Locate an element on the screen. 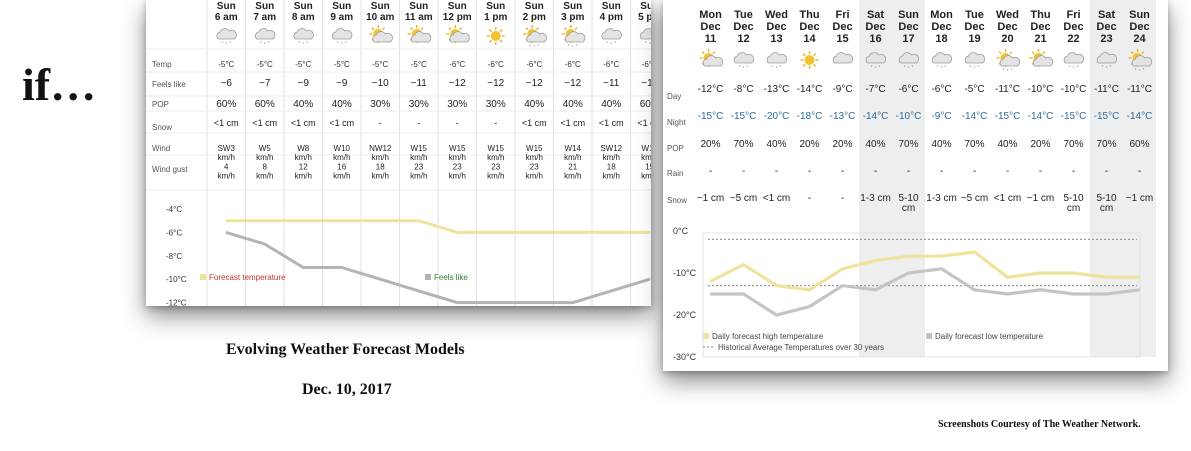 The width and height of the screenshot is (1191, 451). sun-icon is located at coordinates (495, 36).